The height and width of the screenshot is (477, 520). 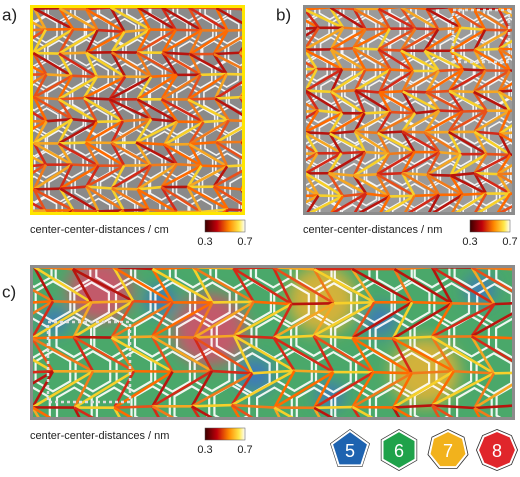 I want to click on legend-polygon, so click(x=448, y=449).